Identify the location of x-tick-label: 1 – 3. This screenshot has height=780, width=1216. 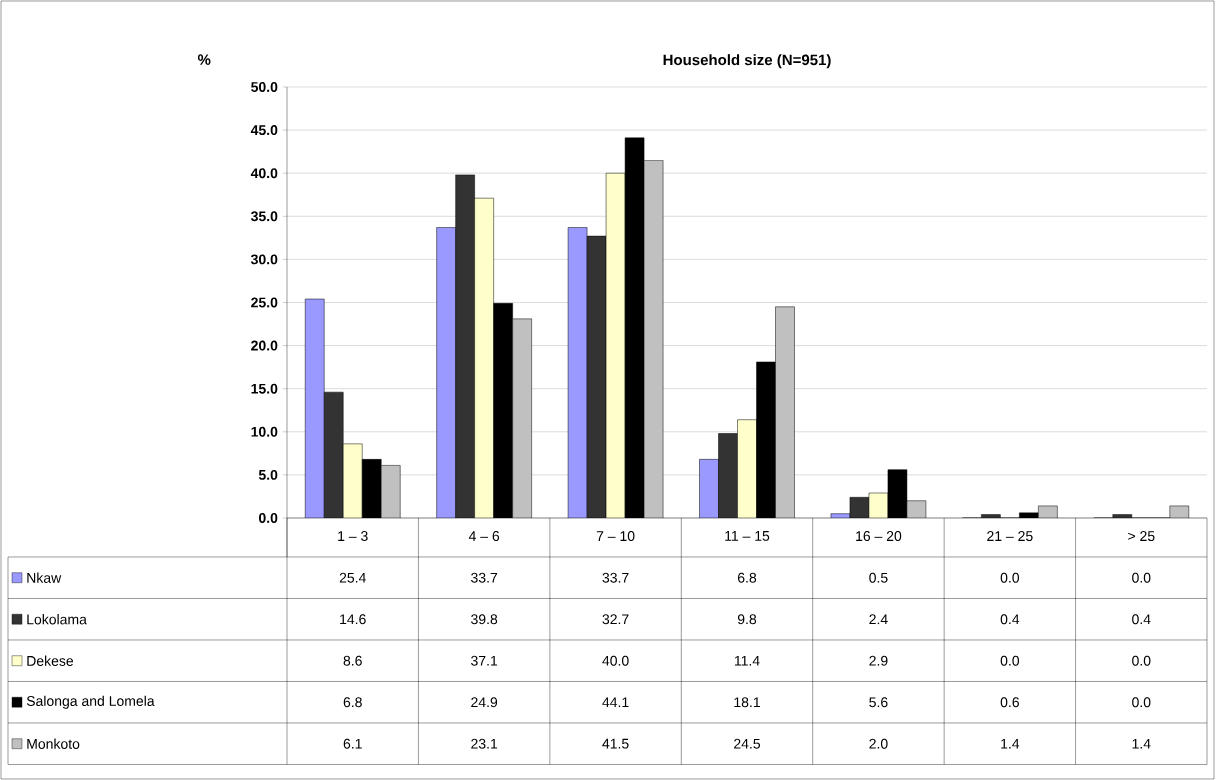
(353, 536).